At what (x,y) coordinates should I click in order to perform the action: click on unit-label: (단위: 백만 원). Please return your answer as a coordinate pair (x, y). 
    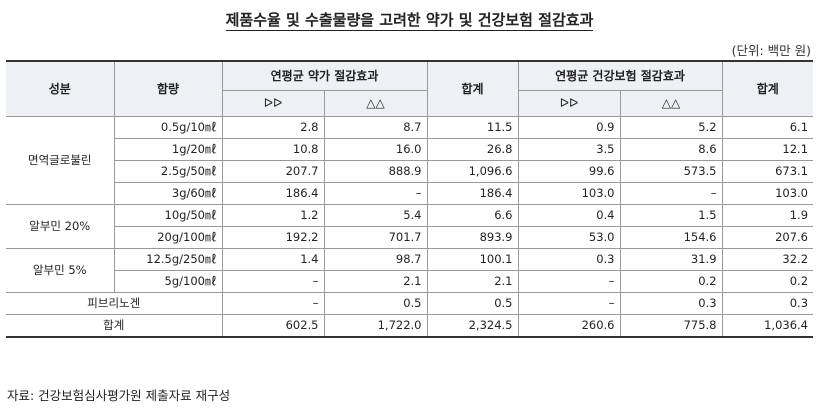
    Looking at the image, I should click on (771, 50).